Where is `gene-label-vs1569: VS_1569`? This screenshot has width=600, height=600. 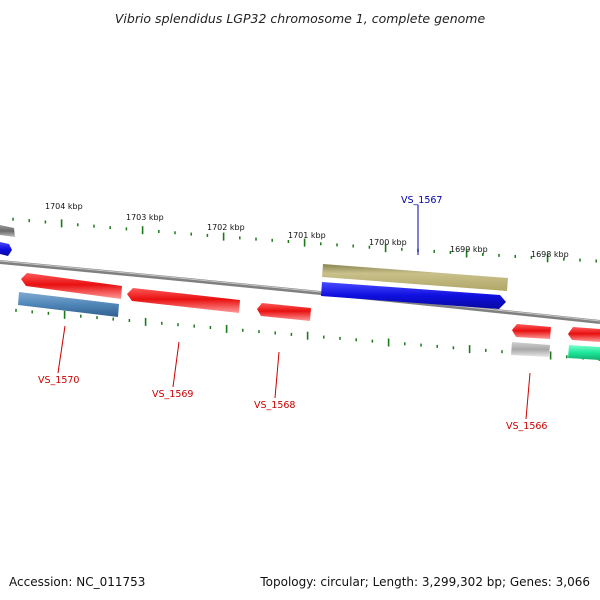 gene-label-vs1569: VS_1569 is located at coordinates (172, 394).